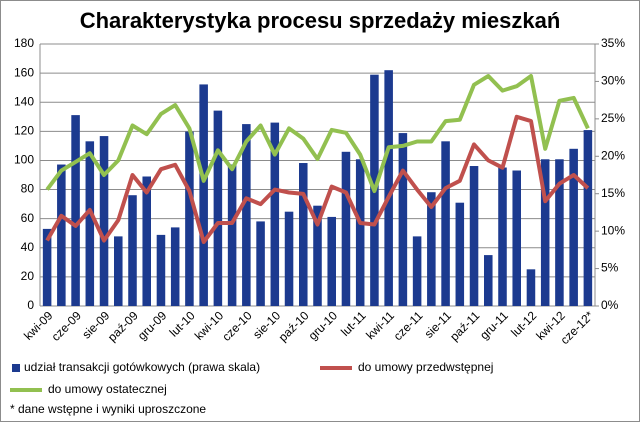 The height and width of the screenshot is (422, 640). I want to click on legend-swatch, so click(16, 368).